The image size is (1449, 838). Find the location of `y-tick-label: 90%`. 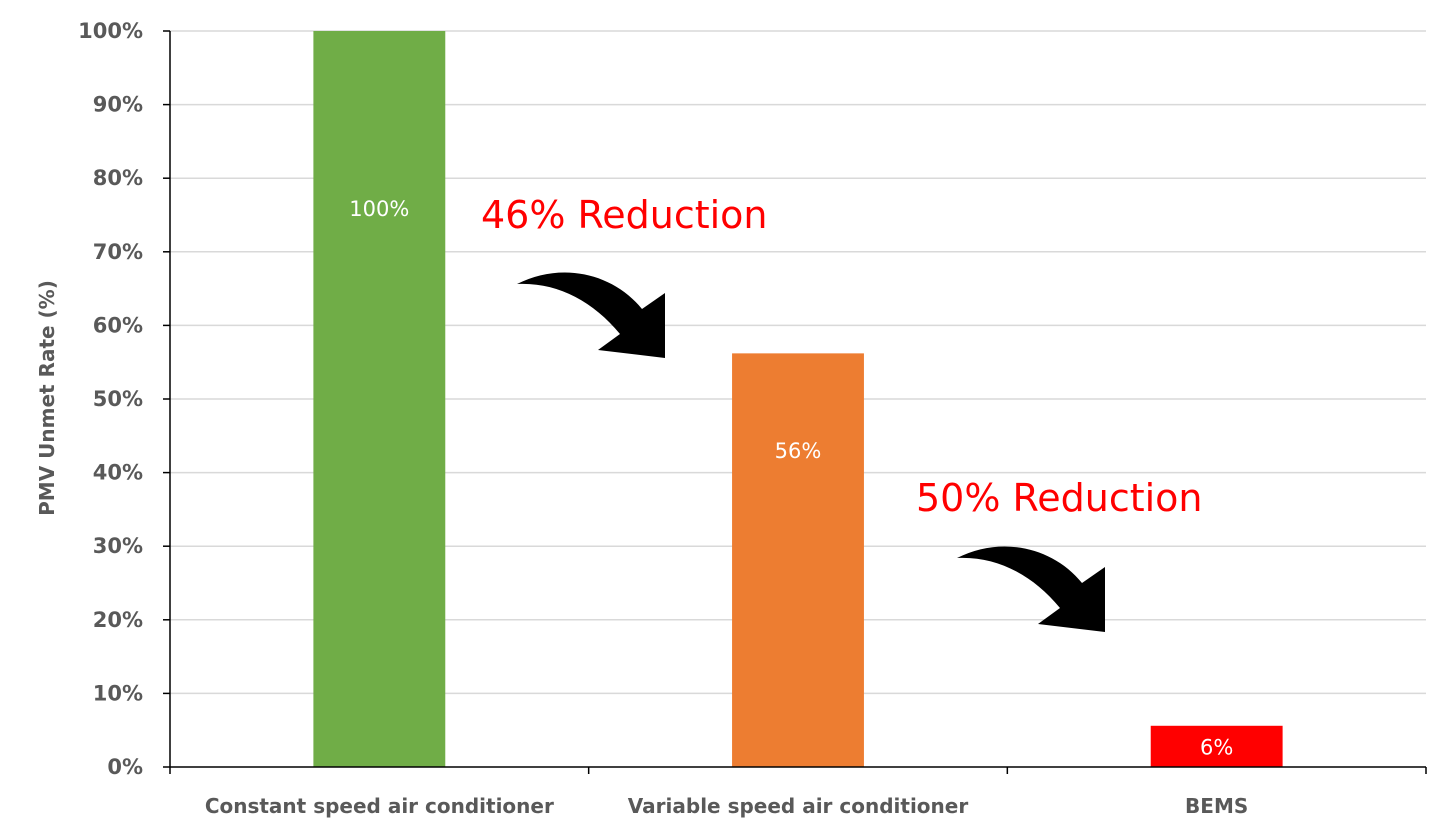

y-tick-label: 90% is located at coordinates (118, 105).